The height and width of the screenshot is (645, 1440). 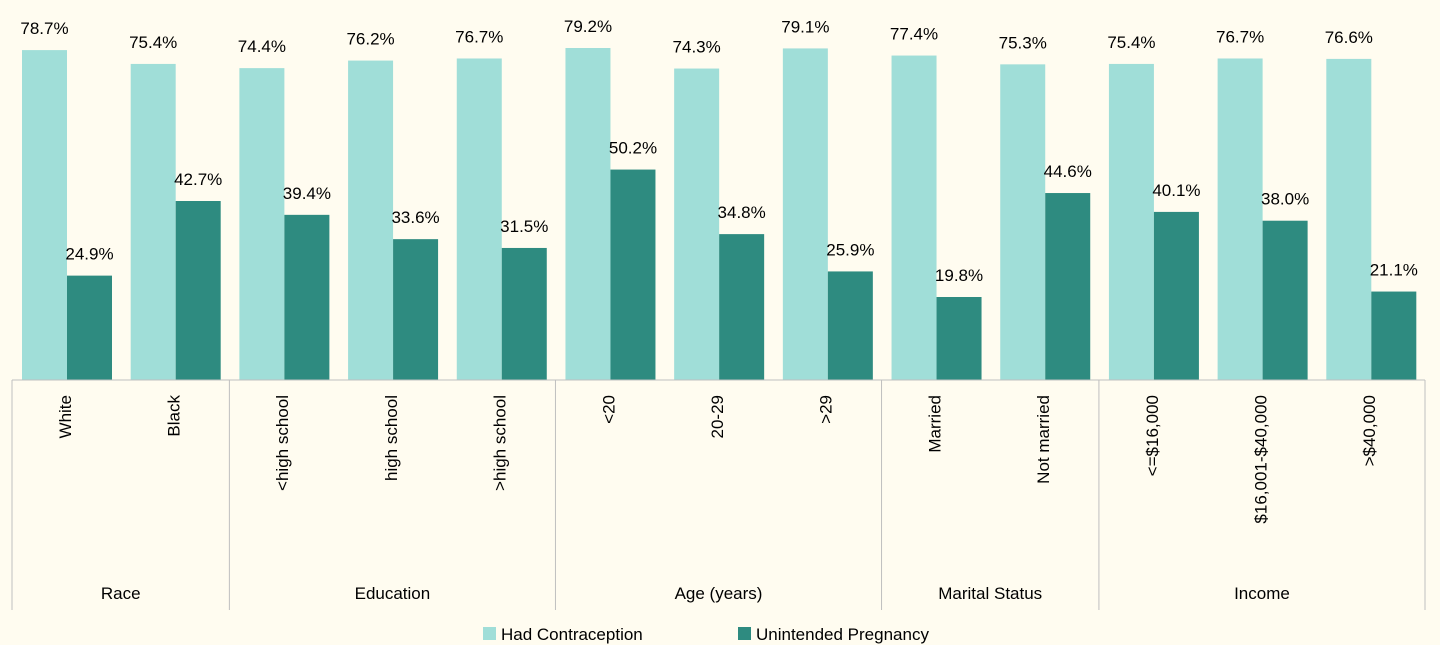 I want to click on category-label: White, so click(x=65, y=416).